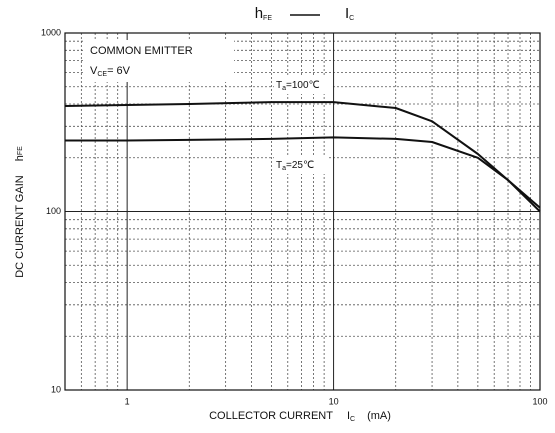 This screenshot has width=555, height=433. Describe the element at coordinates (298, 86) in the screenshot. I see `annotation: Ta=100℃` at that location.